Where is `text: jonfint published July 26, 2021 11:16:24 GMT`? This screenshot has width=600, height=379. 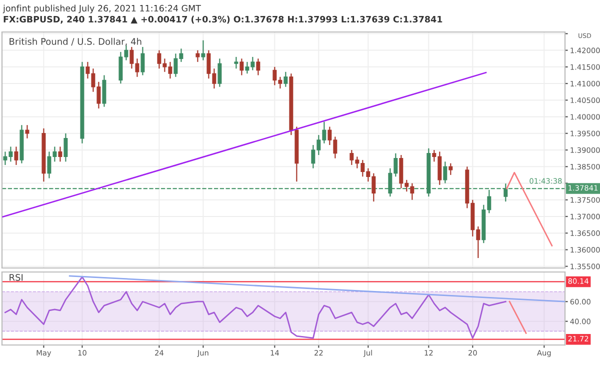 text: jonfint published July 26, 2021 11:16:24 GMT is located at coordinates (101, 9).